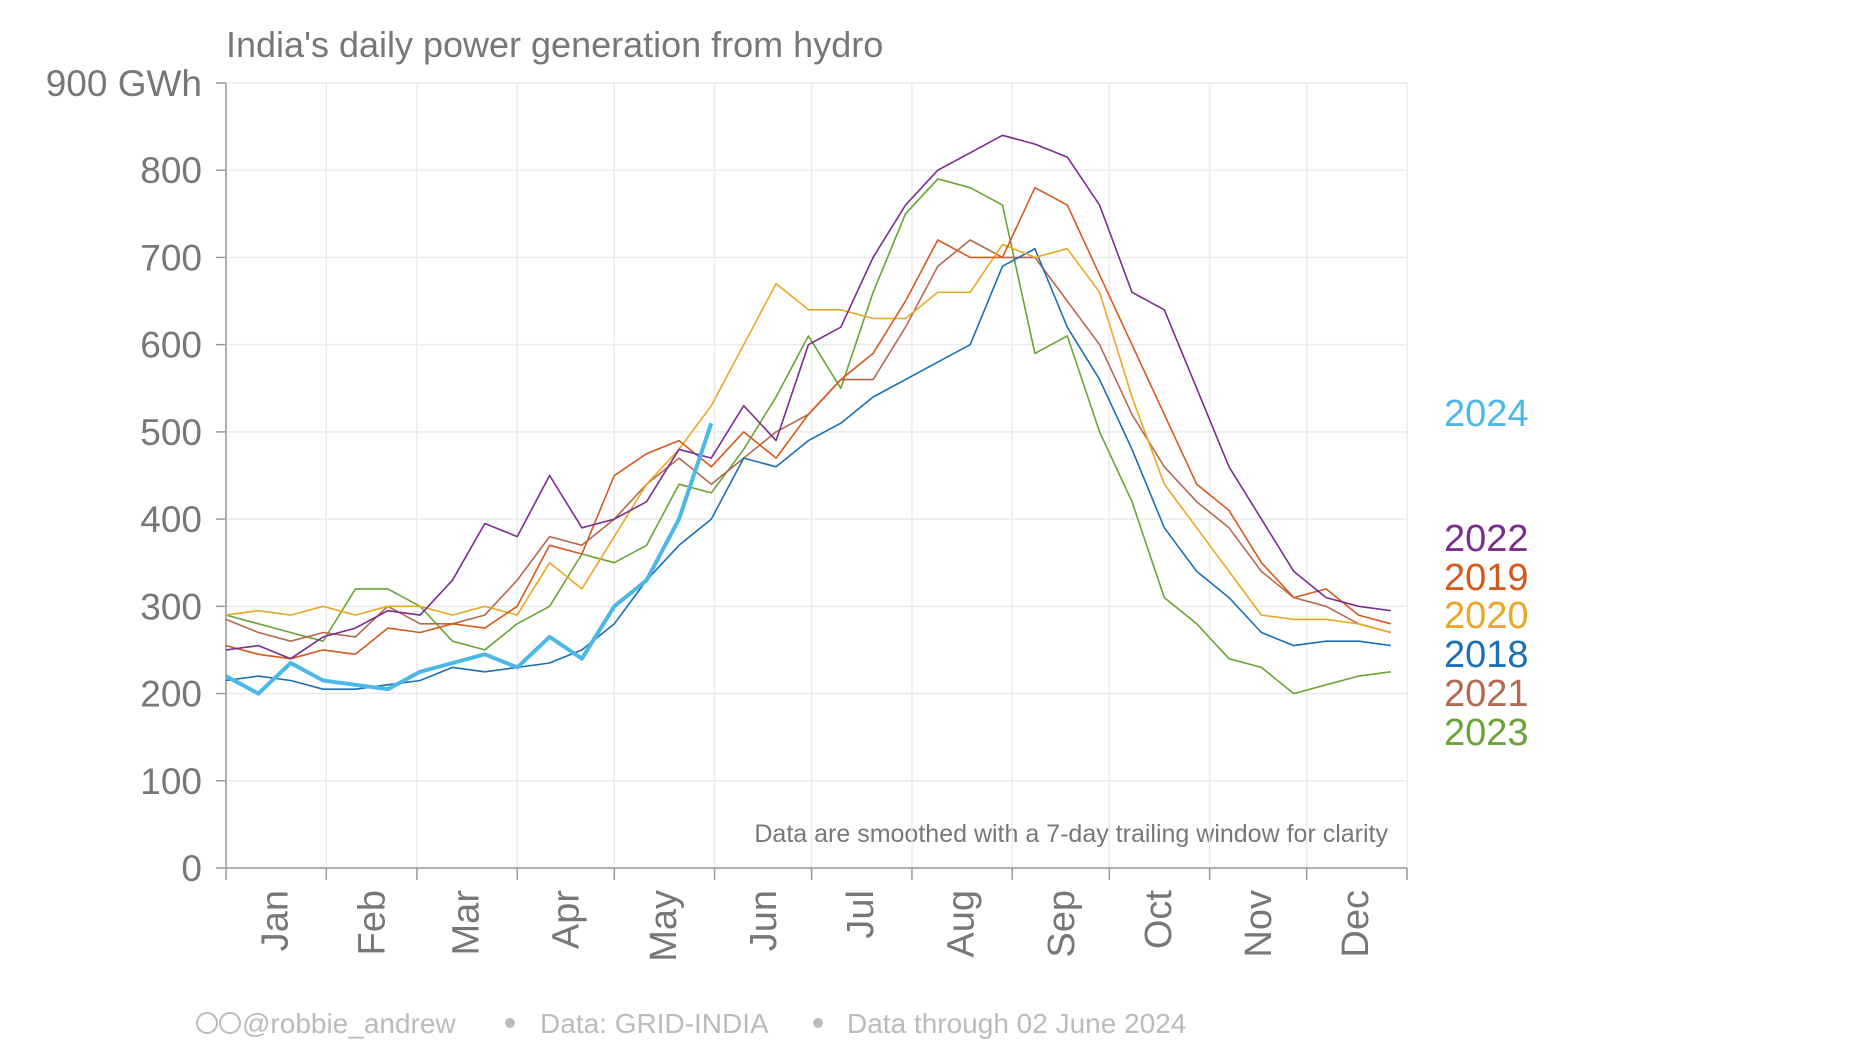 The image size is (1852, 1042). I want to click on y-tick-label: 0, so click(191, 868).